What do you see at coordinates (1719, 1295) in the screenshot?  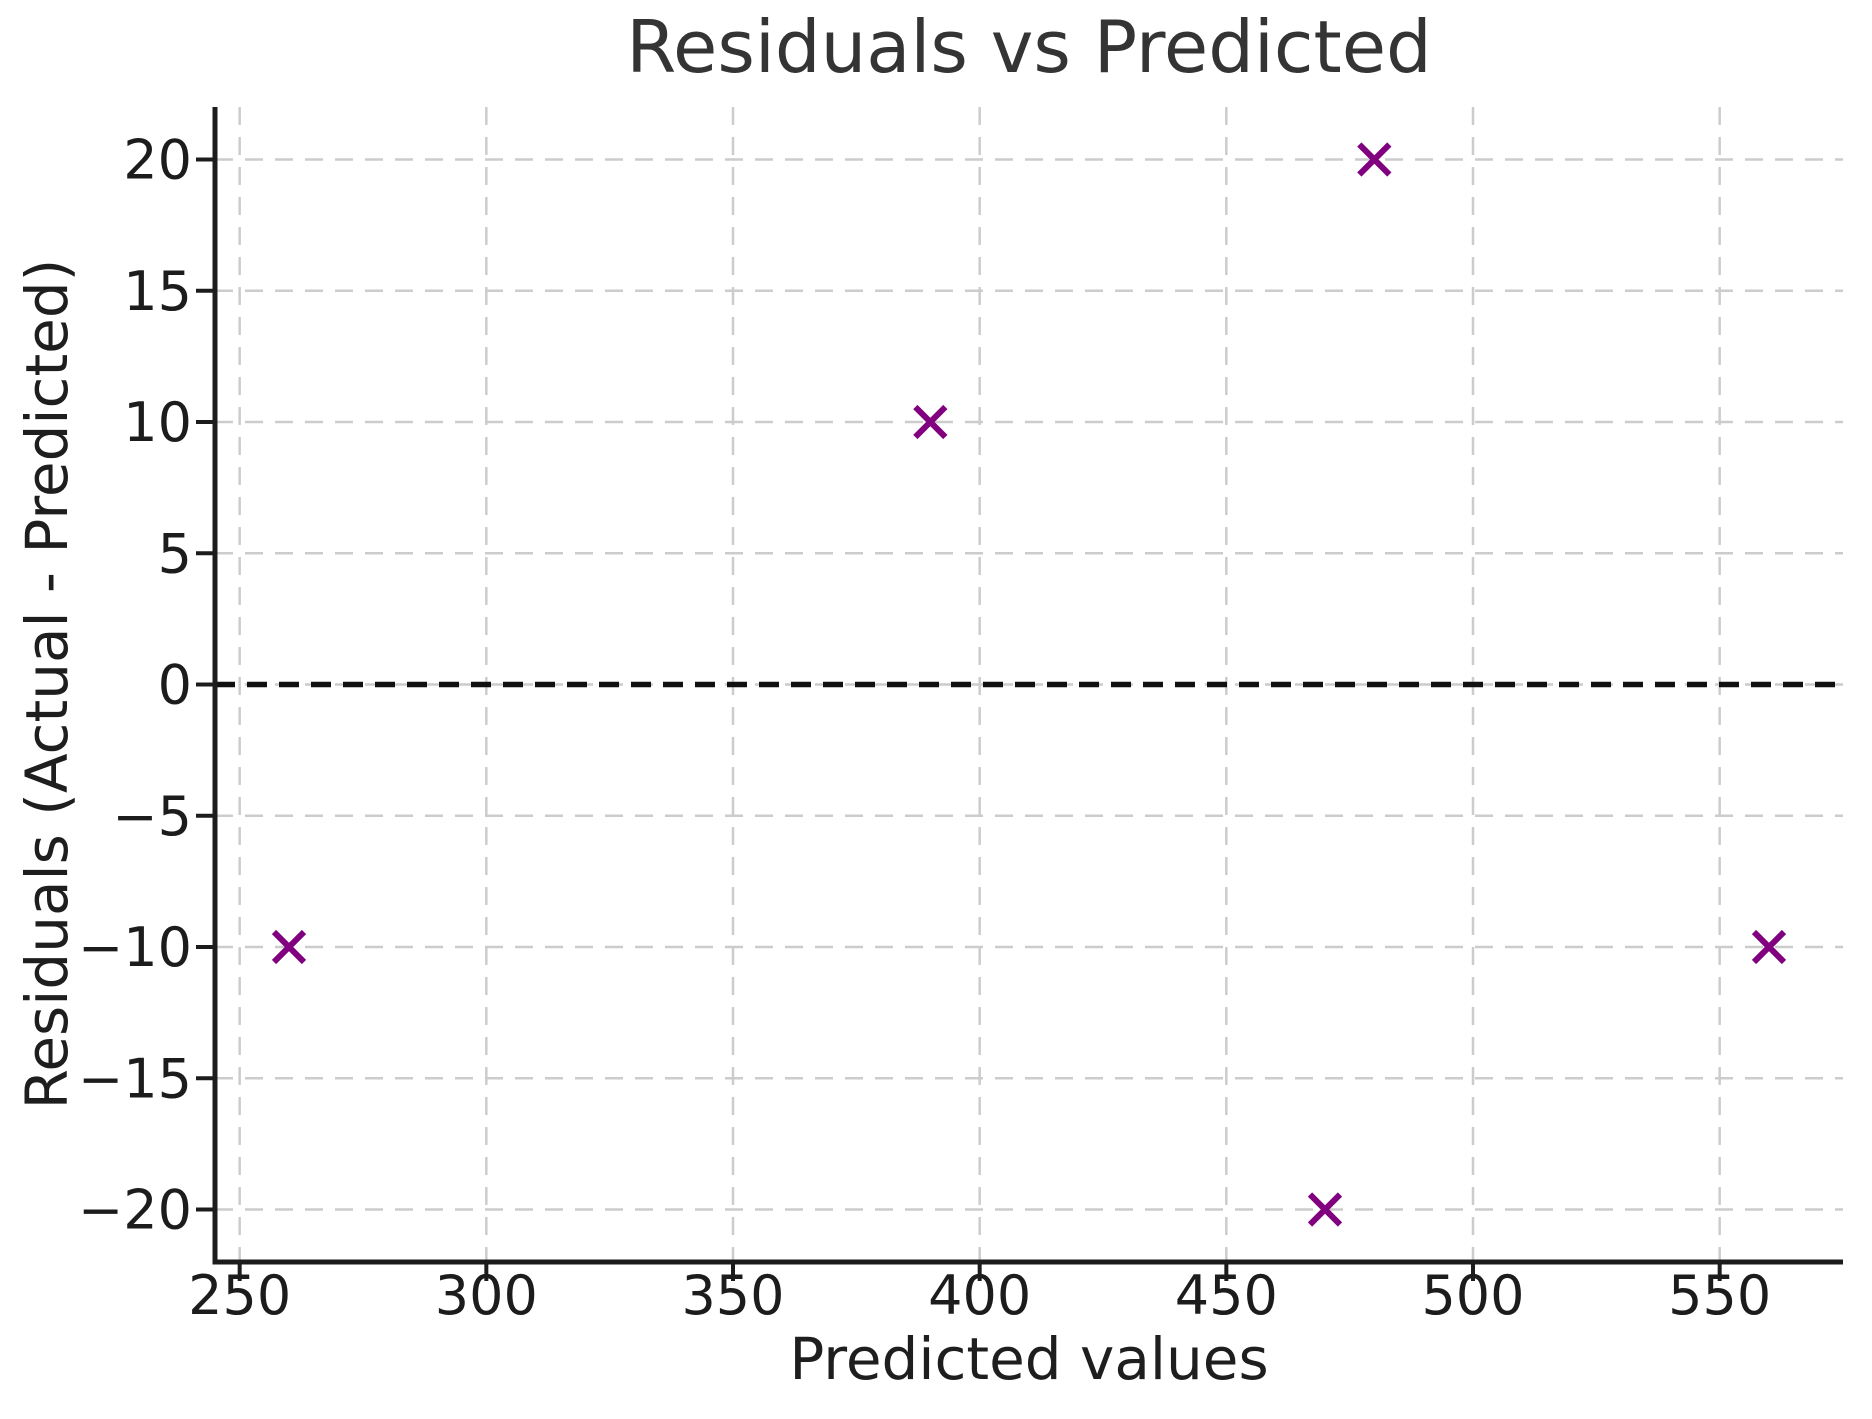 I see `x-tick-label: 550` at bounding box center [1719, 1295].